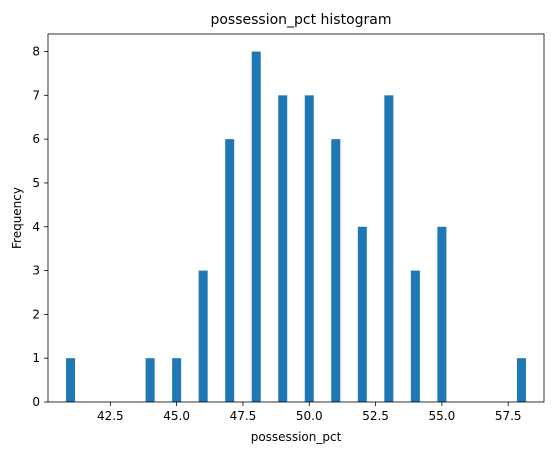  What do you see at coordinates (36, 139) in the screenshot?
I see `y-tick-label-6: 6` at bounding box center [36, 139].